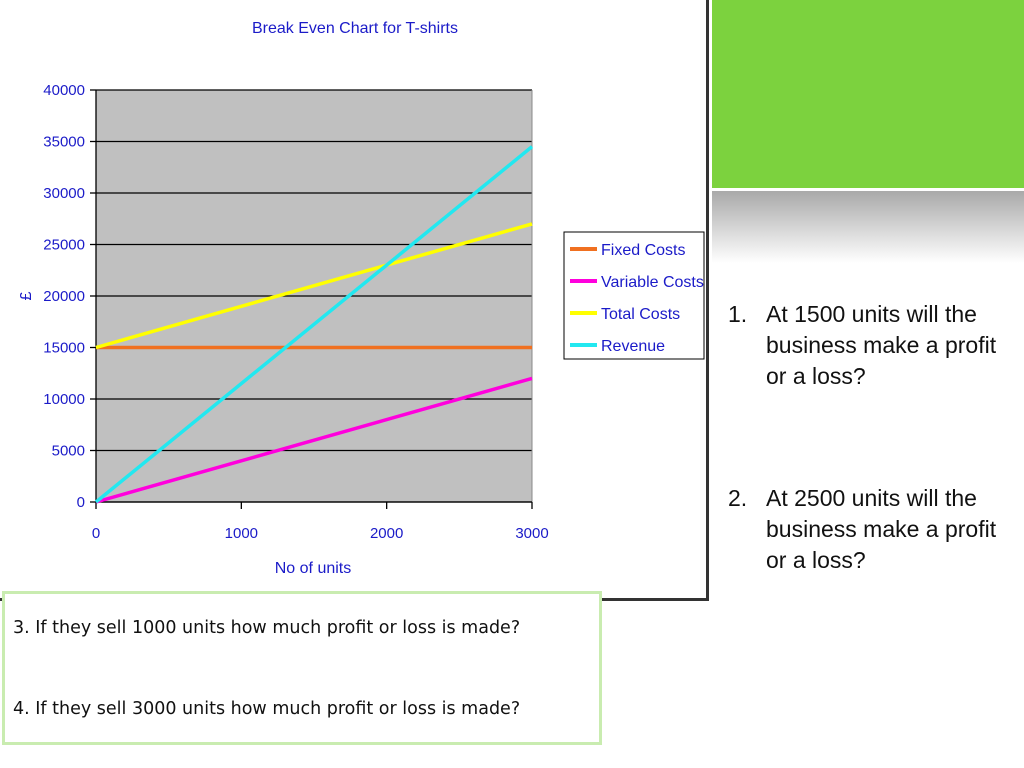 The height and width of the screenshot is (768, 1024). Describe the element at coordinates (634, 295) in the screenshot. I see `legend-box` at that location.